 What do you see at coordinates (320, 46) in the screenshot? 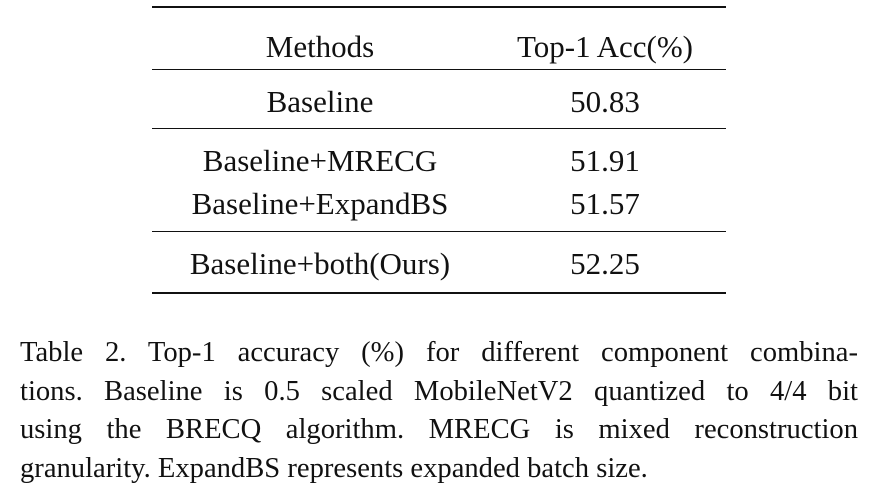
I see `header-methods: Methods` at bounding box center [320, 46].